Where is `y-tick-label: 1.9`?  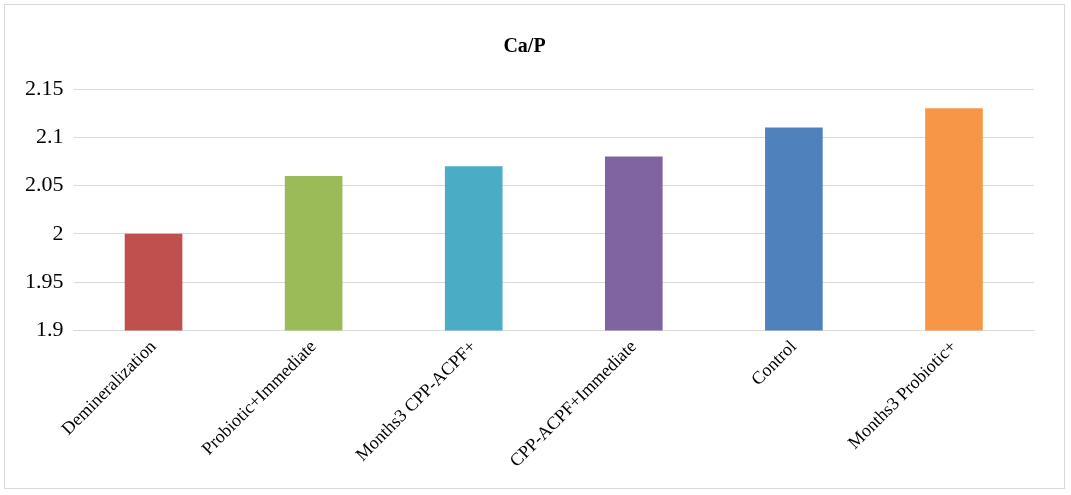 y-tick-label: 1.9 is located at coordinates (50, 329).